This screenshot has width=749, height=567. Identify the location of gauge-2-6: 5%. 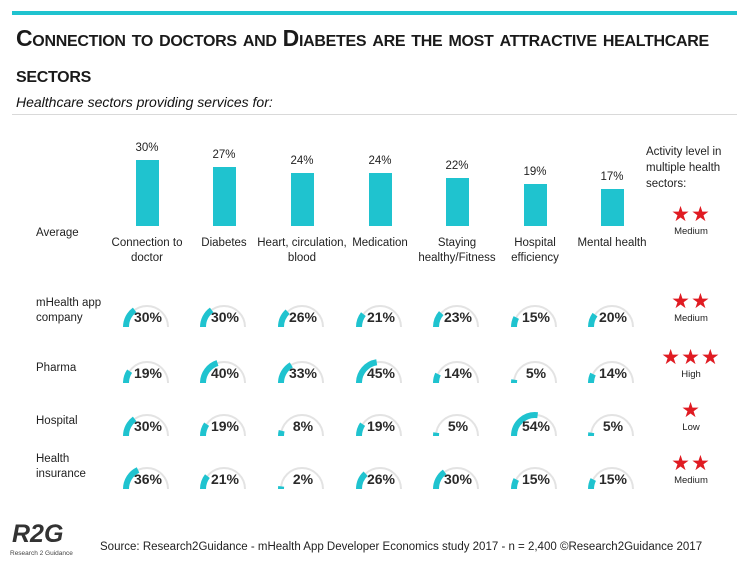
(612, 424).